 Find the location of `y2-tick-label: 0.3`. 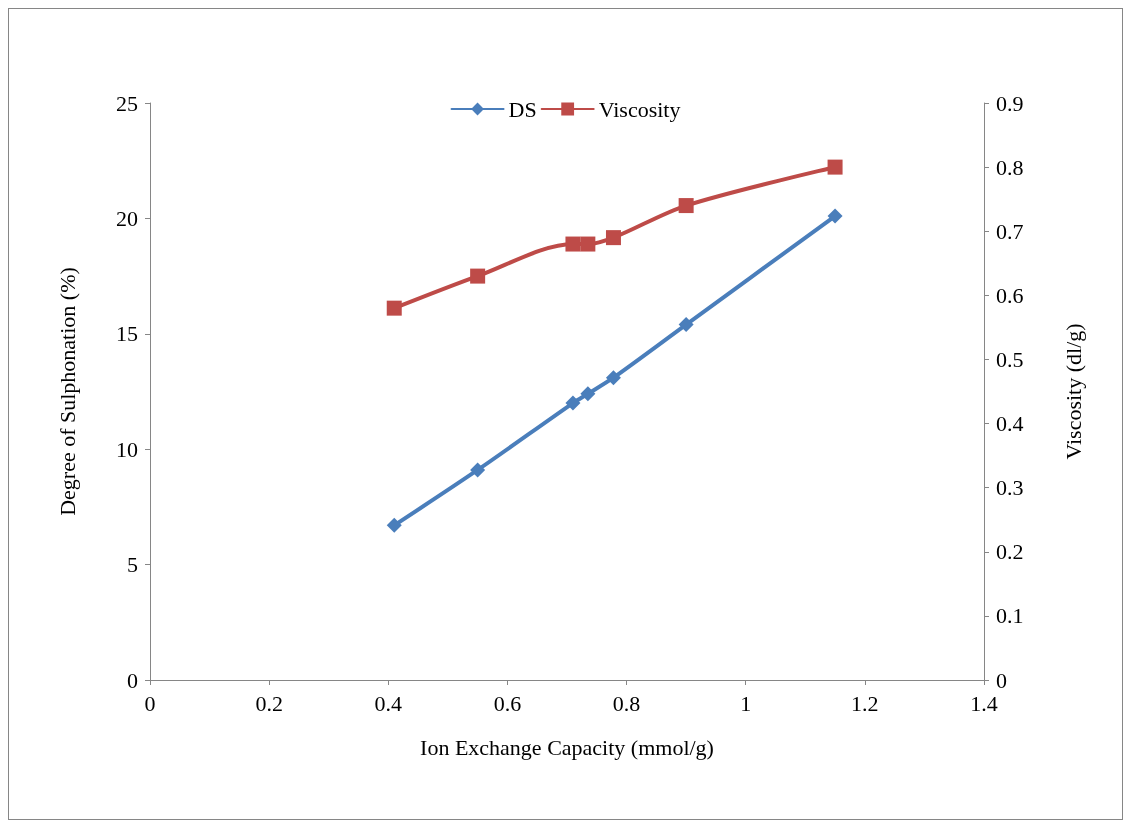

y2-tick-label: 0.3 is located at coordinates (1010, 488).